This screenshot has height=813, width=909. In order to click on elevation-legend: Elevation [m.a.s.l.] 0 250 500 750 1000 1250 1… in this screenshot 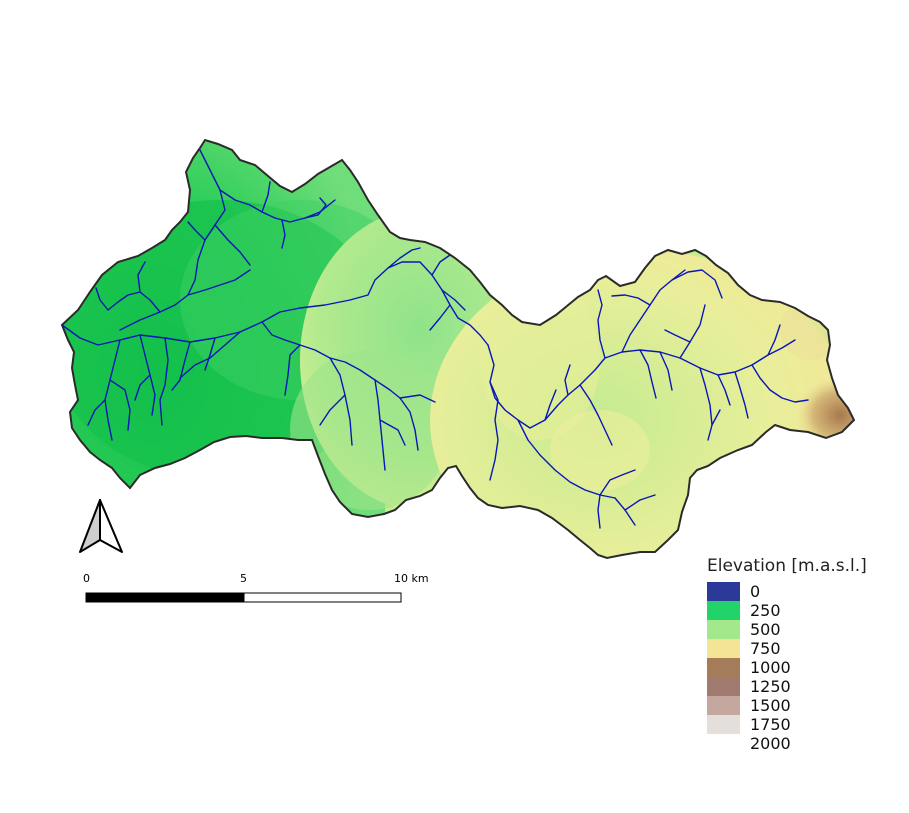, I will do `click(787, 654)`.